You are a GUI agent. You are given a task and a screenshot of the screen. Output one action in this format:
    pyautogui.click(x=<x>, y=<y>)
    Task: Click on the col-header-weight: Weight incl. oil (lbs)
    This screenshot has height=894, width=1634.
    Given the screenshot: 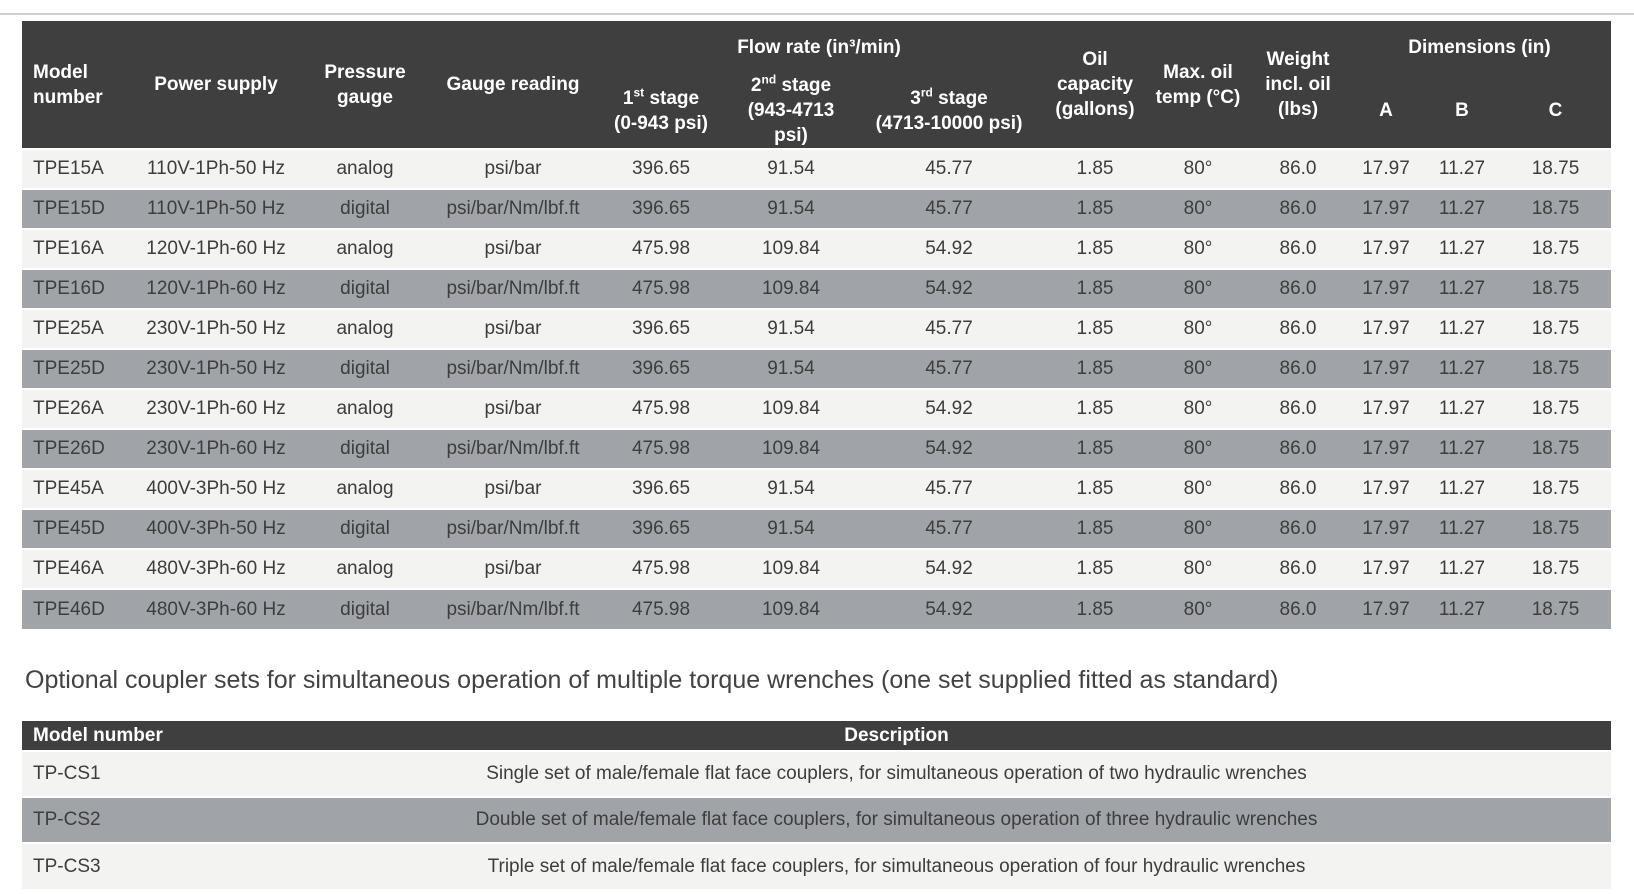 What is the action you would take?
    pyautogui.click(x=1298, y=85)
    